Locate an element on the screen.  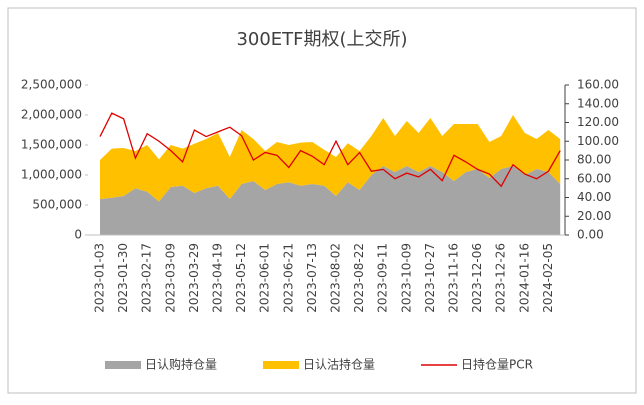
area is located at coordinates (330, 200).